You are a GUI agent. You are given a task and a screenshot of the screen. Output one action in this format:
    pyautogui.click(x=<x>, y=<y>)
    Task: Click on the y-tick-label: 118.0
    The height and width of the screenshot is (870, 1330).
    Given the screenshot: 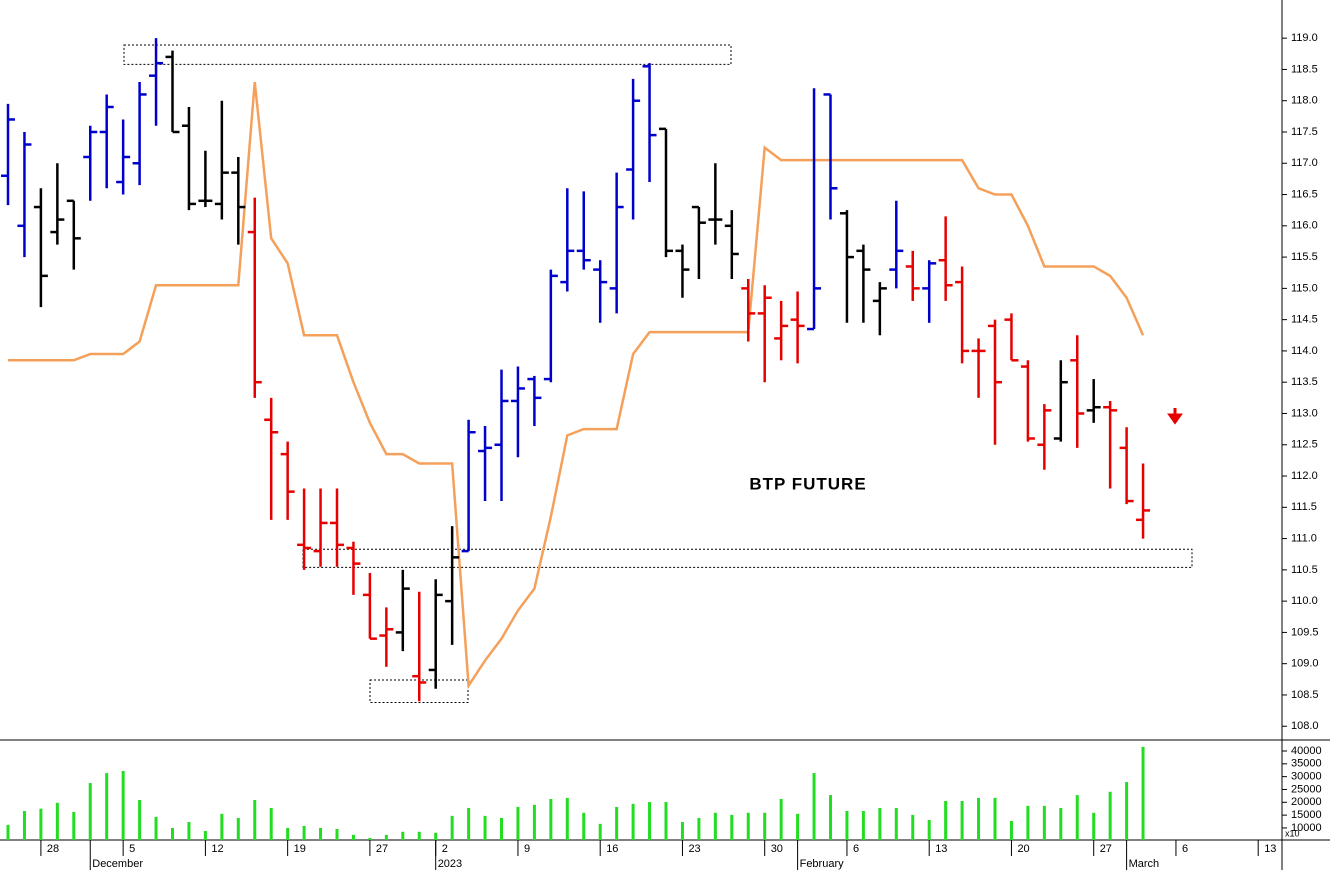 What is the action you would take?
    pyautogui.click(x=1304, y=101)
    